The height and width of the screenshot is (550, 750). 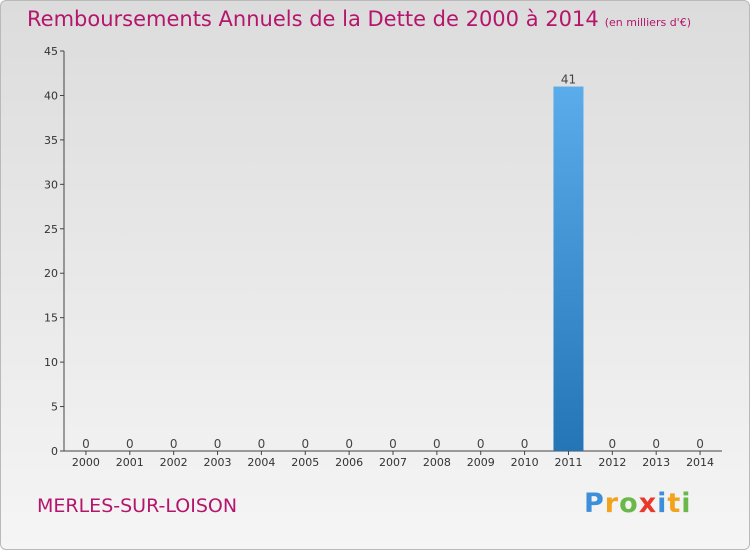 I want to click on x-tick-label: 2014, so click(x=700, y=462).